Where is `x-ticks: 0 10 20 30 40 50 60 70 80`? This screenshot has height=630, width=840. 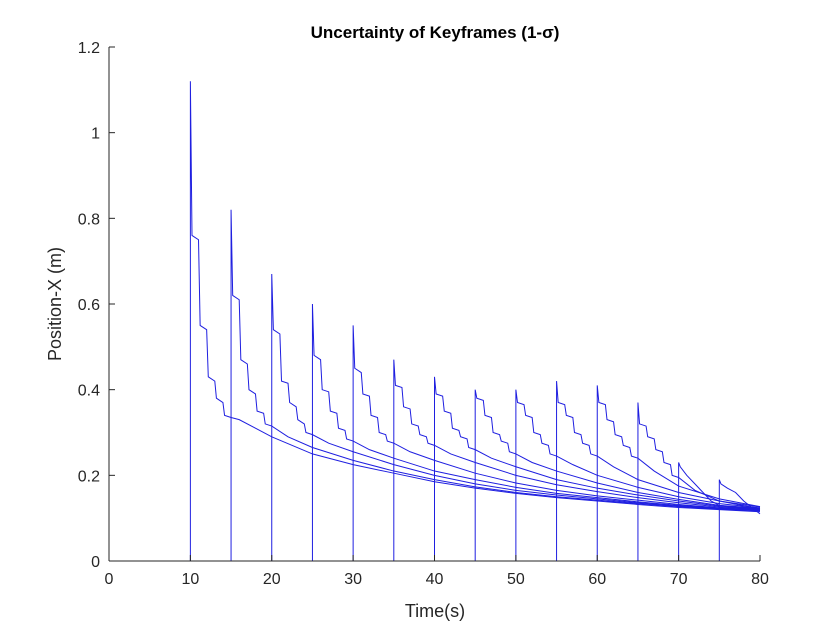 x-ticks: 0 10 20 30 40 50 60 70 80 is located at coordinates (437, 571).